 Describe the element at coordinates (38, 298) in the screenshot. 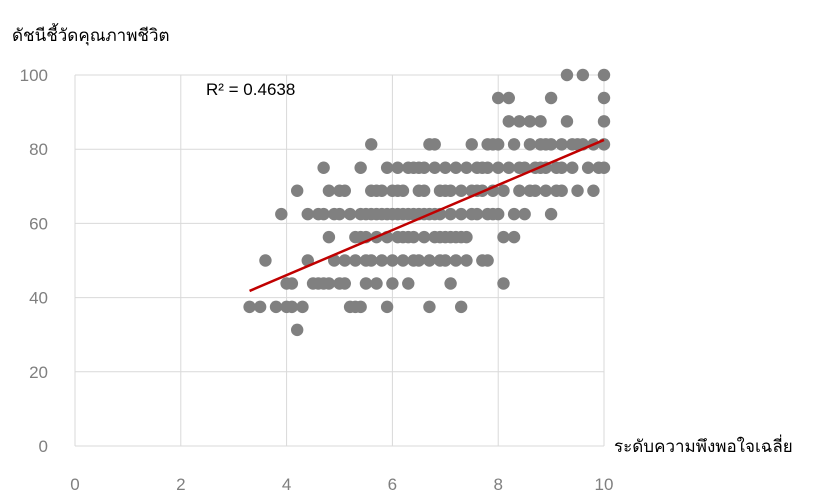

I see `y-tick-label: 40` at that location.